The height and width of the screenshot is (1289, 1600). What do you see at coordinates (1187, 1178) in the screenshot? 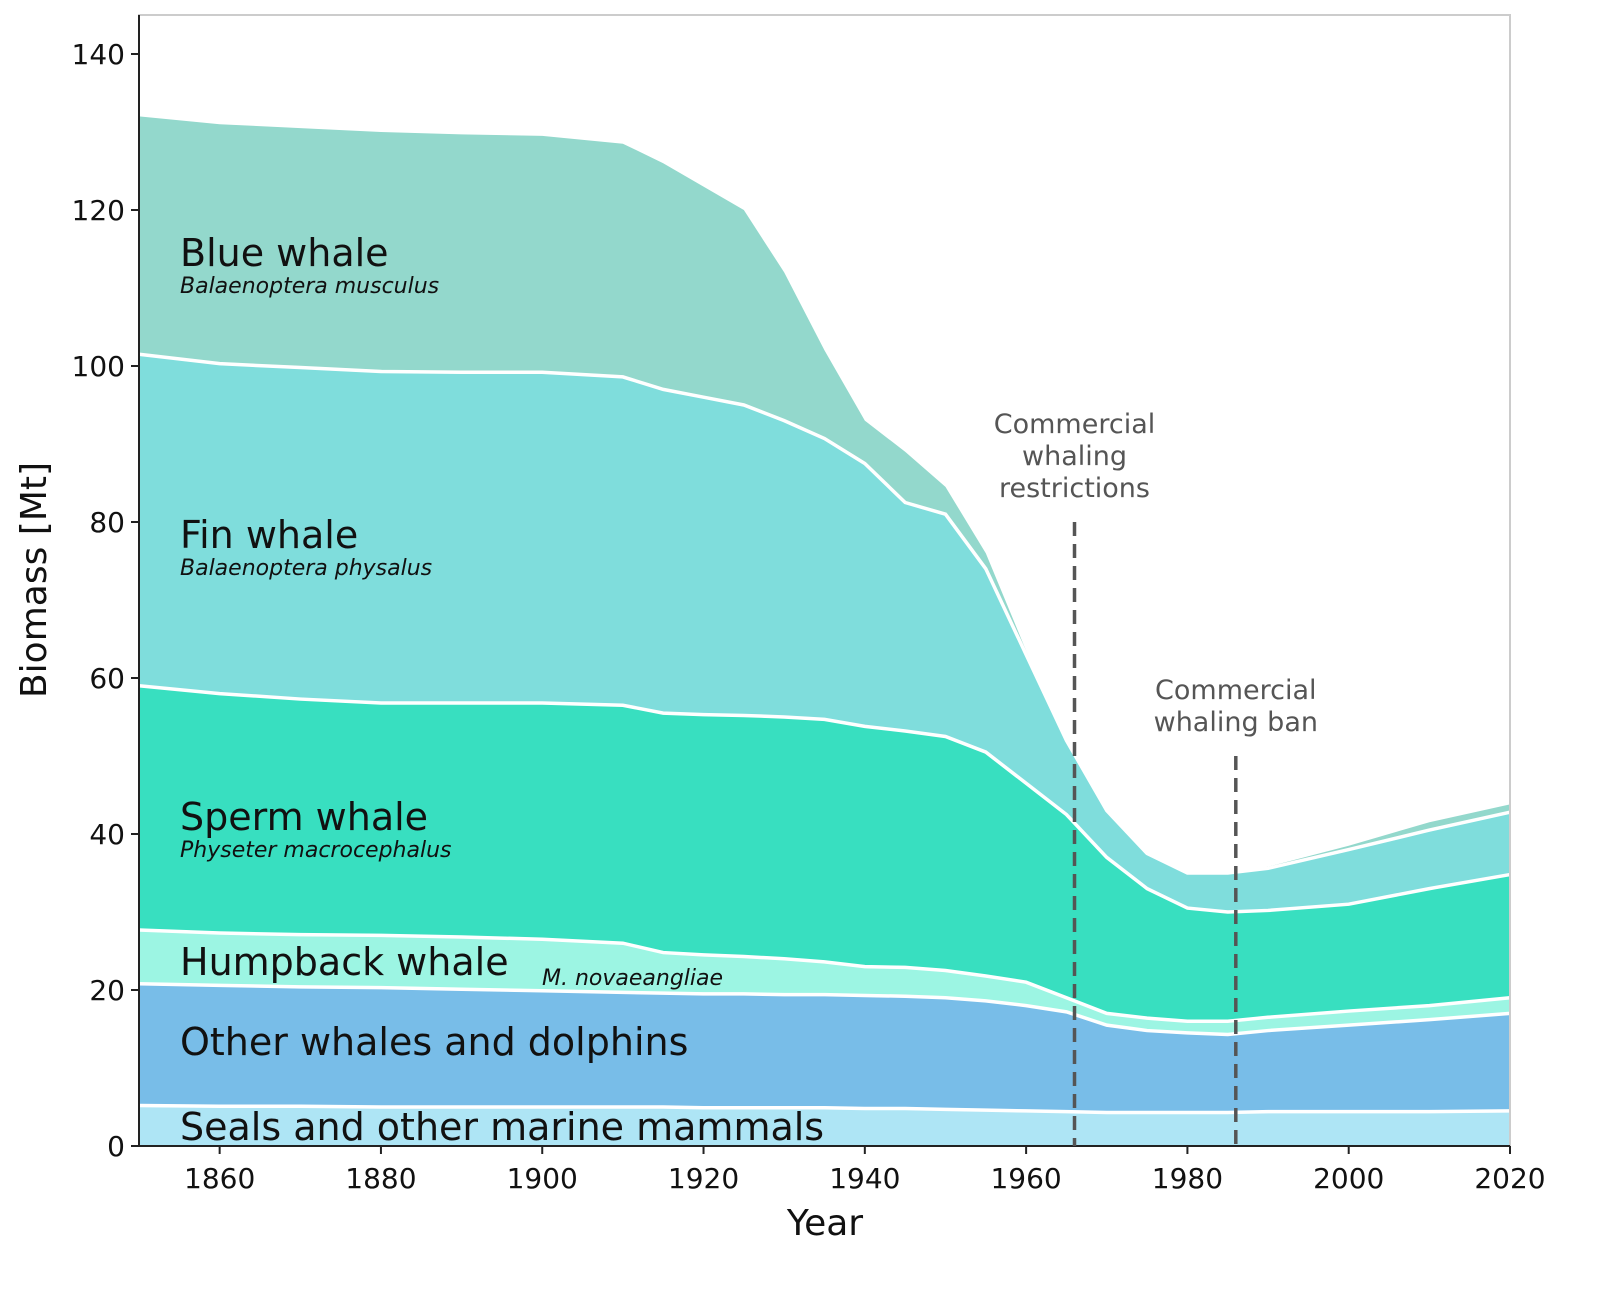
I see `x-tick-label: 1980` at bounding box center [1187, 1178].